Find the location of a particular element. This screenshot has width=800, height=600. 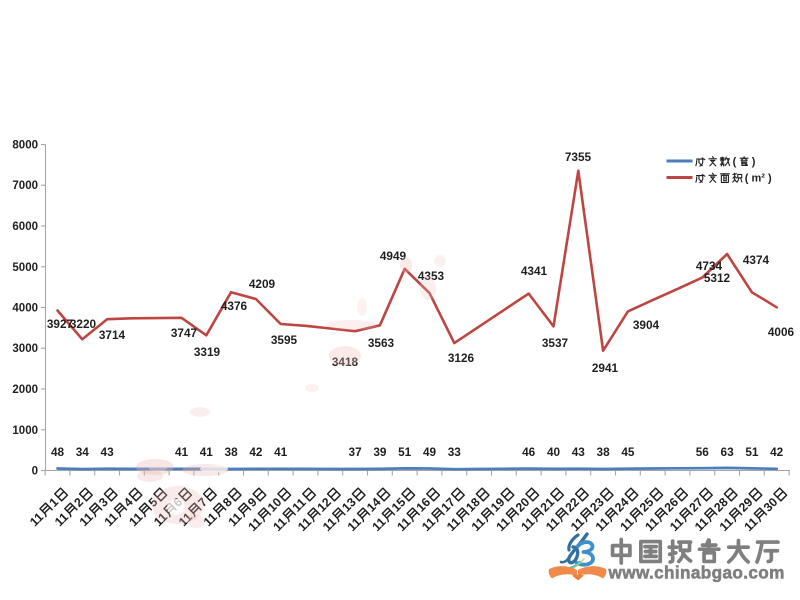

svg-text: 0 is located at coordinates (35, 472).